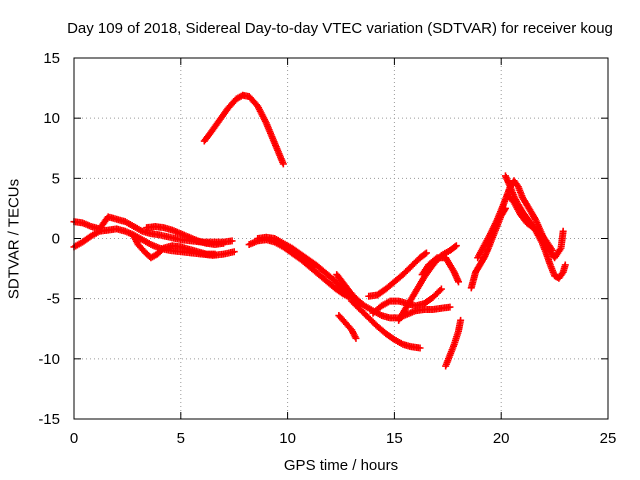 The width and height of the screenshot is (640, 480). Describe the element at coordinates (56, 239) in the screenshot. I see `y-tick-label: 0` at that location.